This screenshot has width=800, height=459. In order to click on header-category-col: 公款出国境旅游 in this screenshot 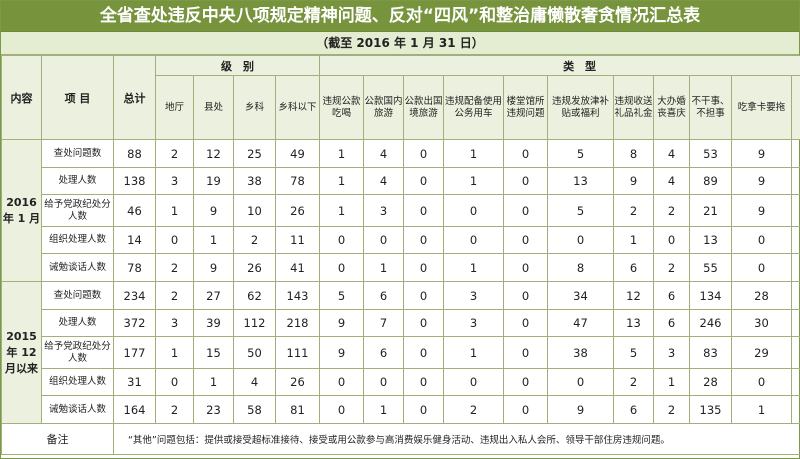, I will do `click(423, 107)`.